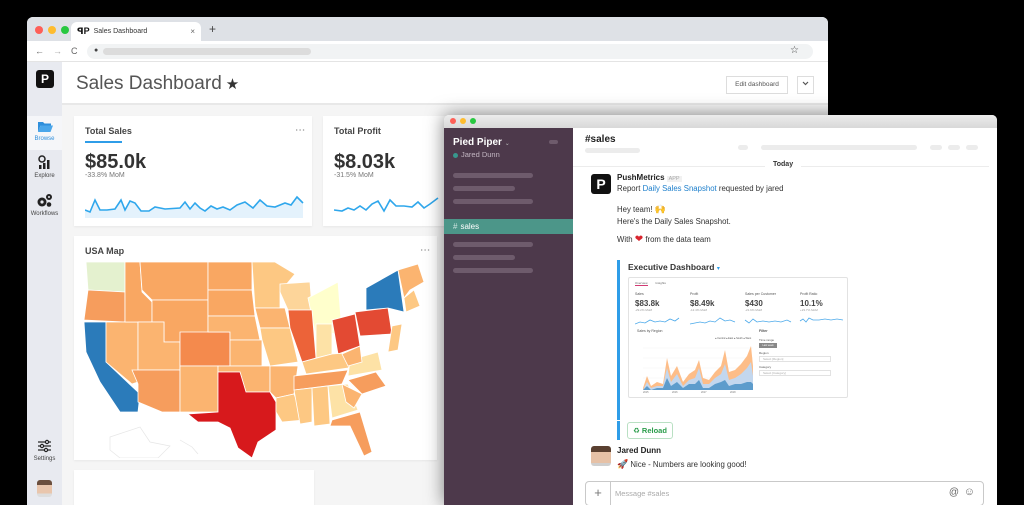  What do you see at coordinates (44, 133) in the screenshot?
I see `nav-item-browse: Browse` at bounding box center [44, 133].